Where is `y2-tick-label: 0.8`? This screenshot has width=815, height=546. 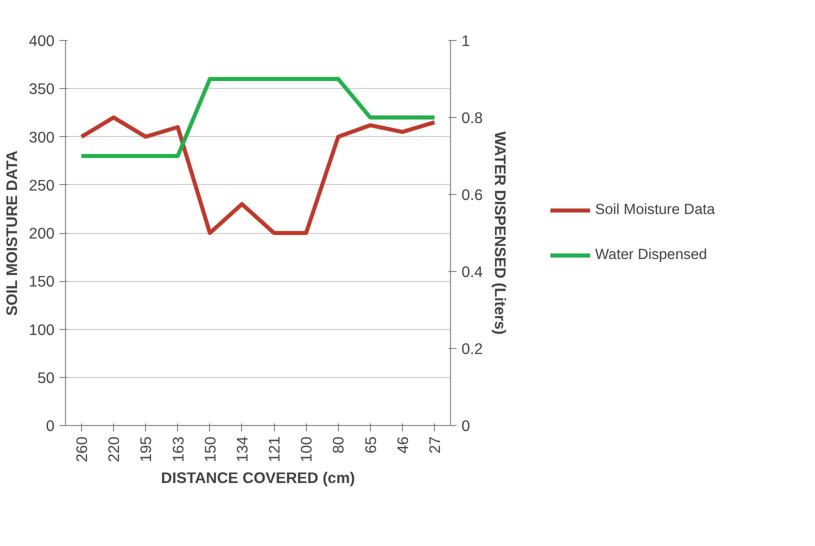
y2-tick-label: 0.8 is located at coordinates (472, 118).